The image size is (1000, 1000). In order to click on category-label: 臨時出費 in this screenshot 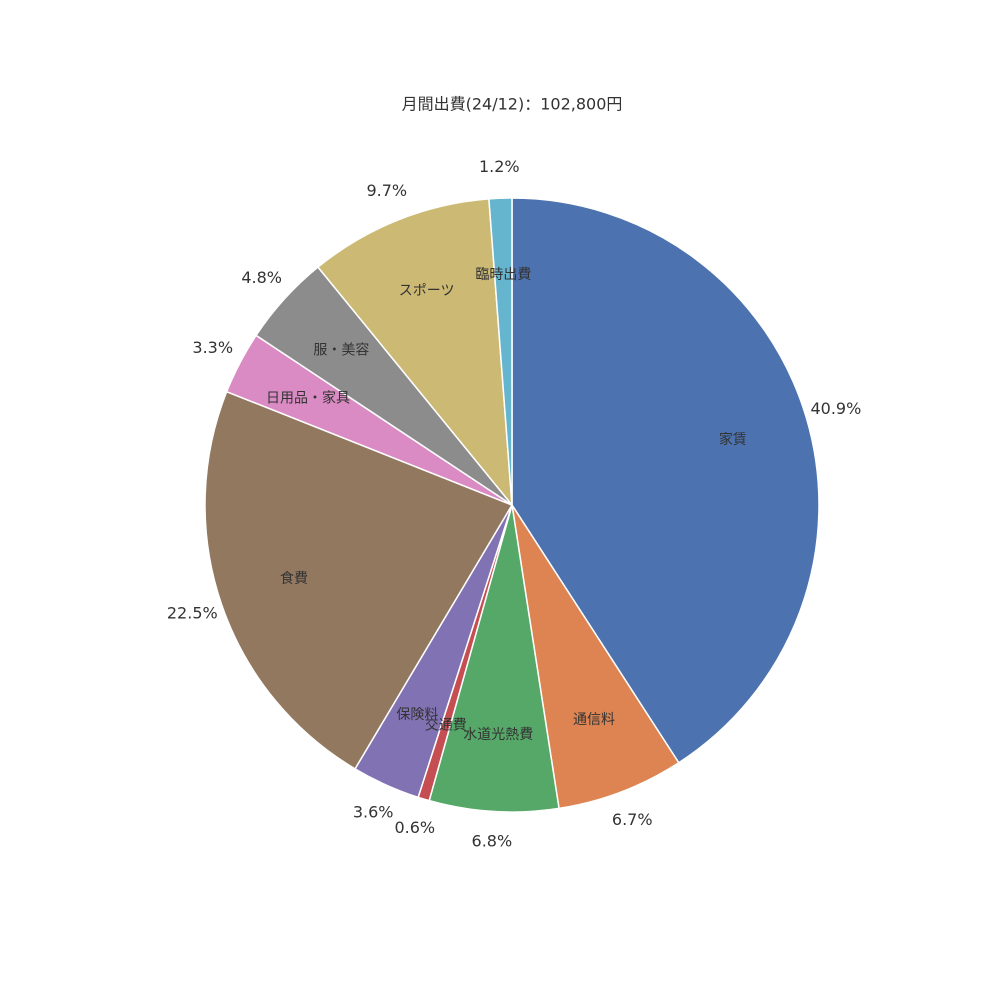, I will do `click(503, 275)`.